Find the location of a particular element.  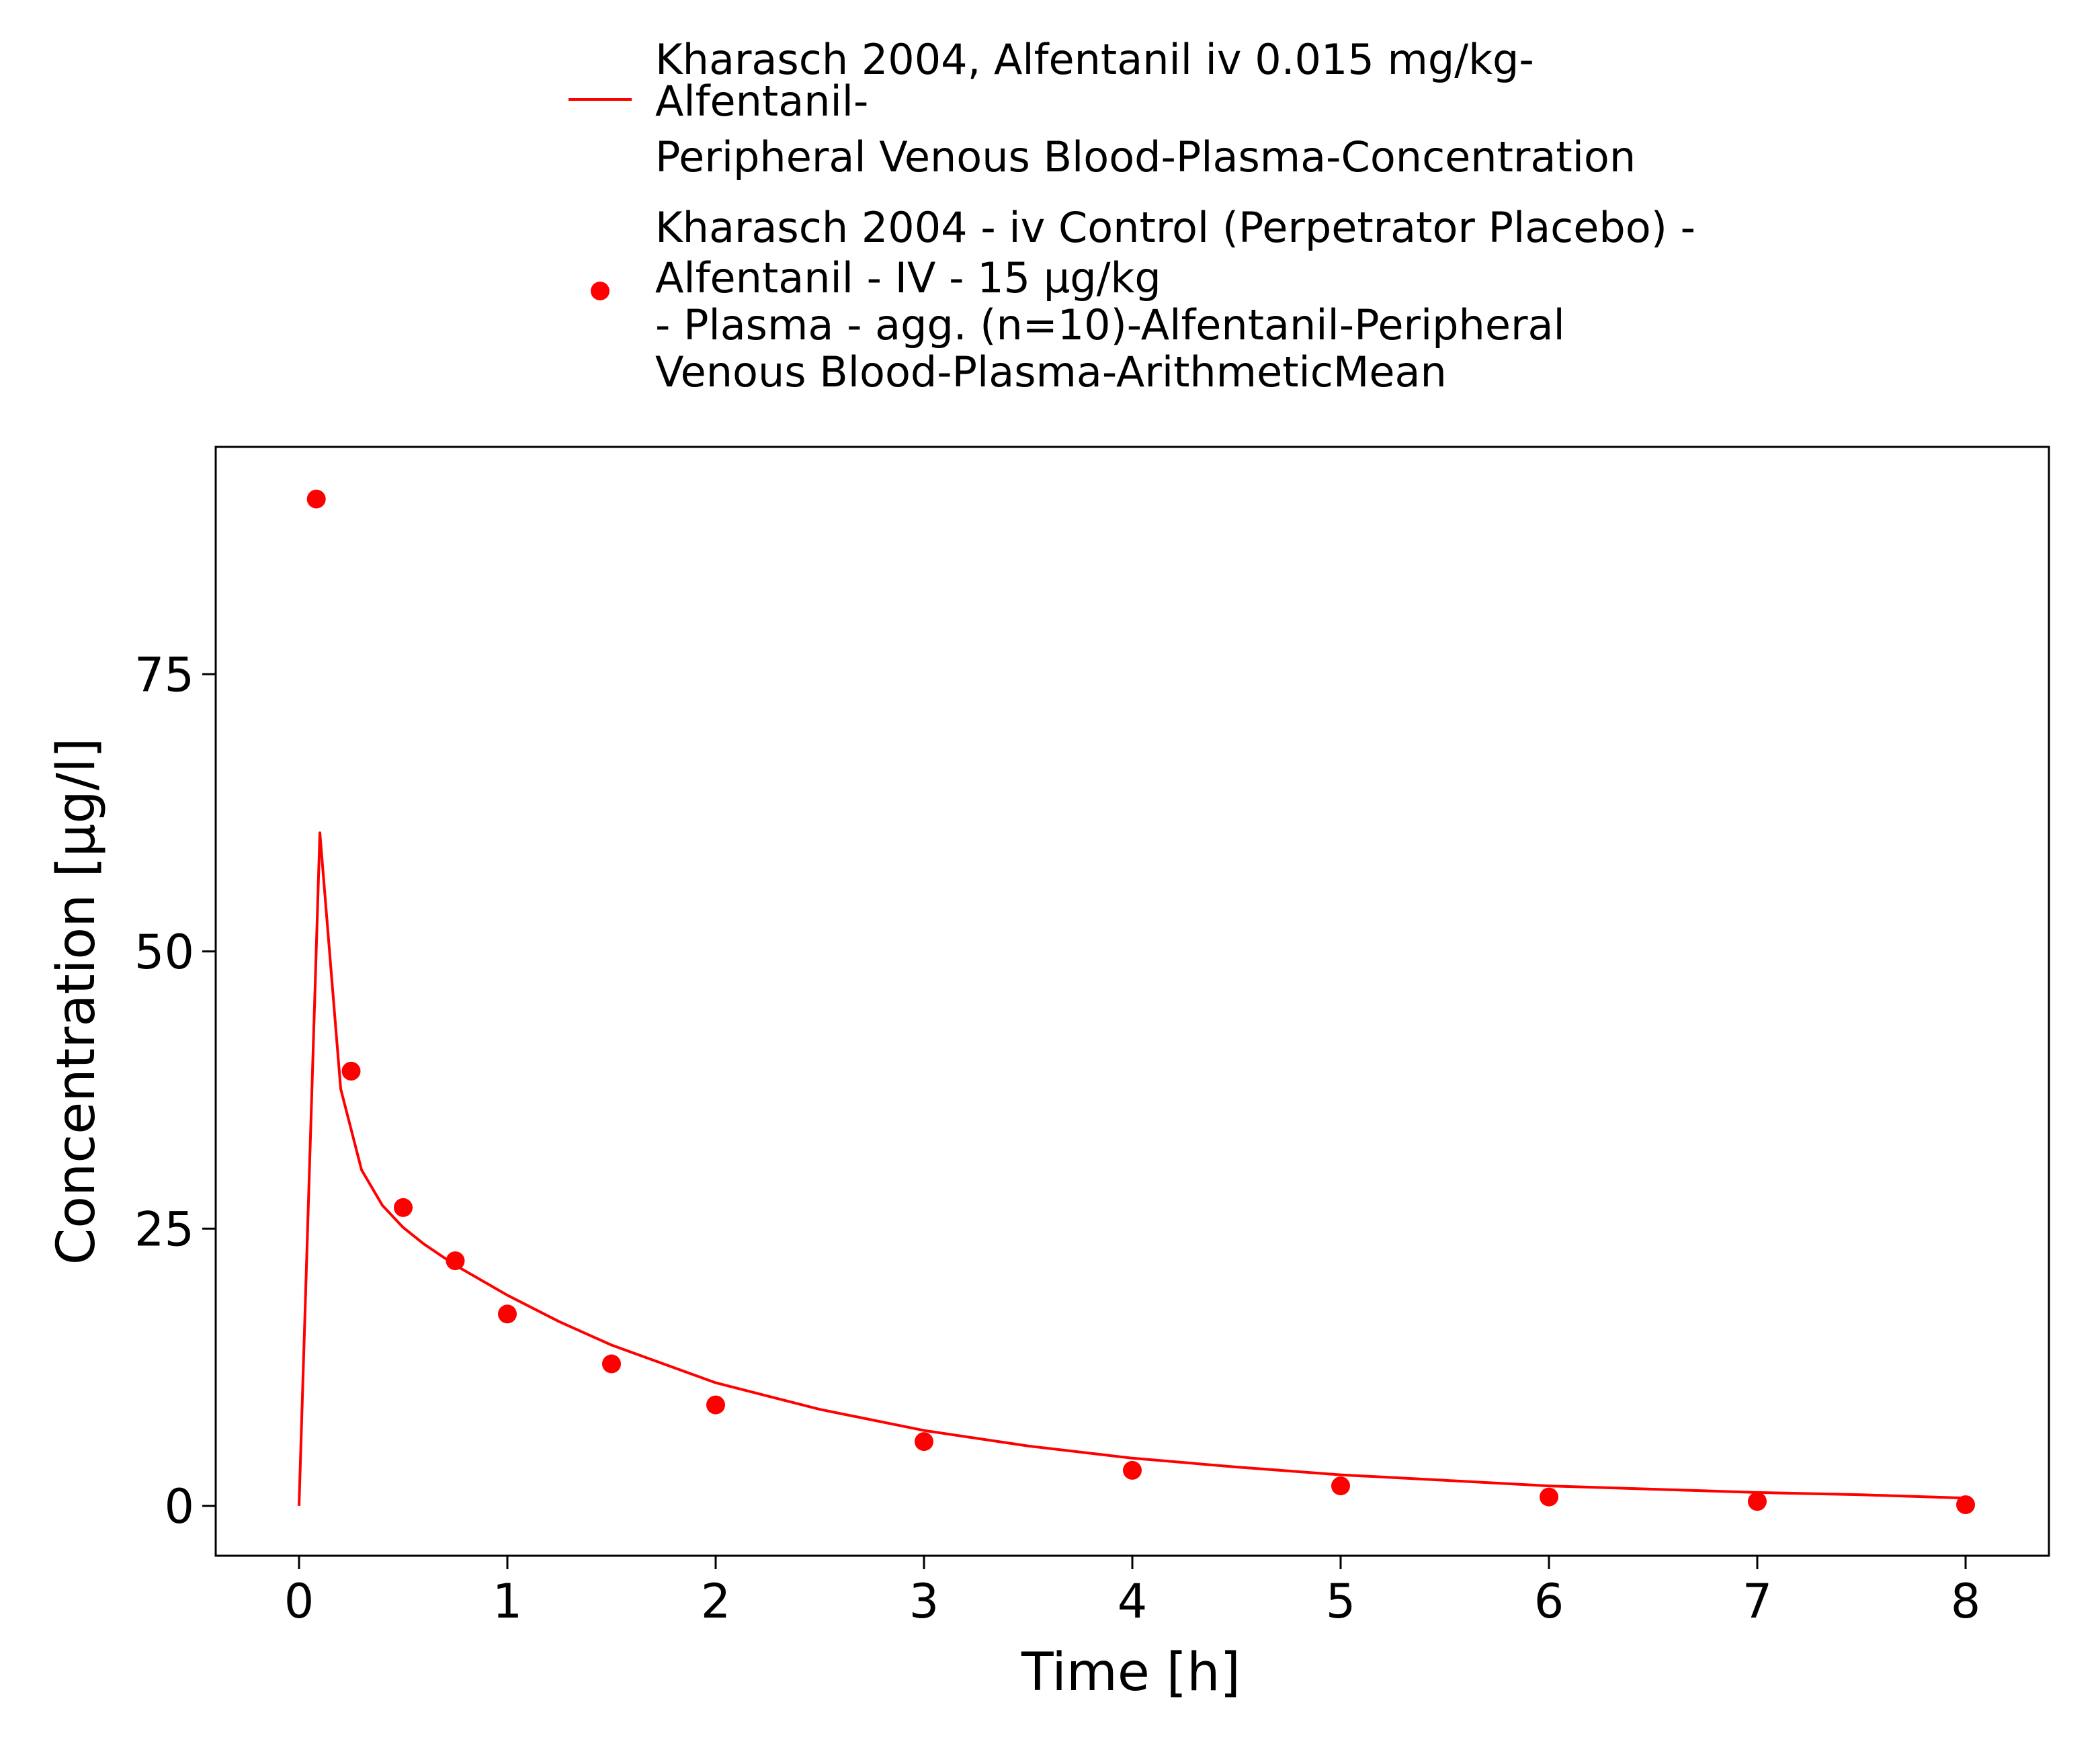

x-tick-label: 1 is located at coordinates (508, 1601).